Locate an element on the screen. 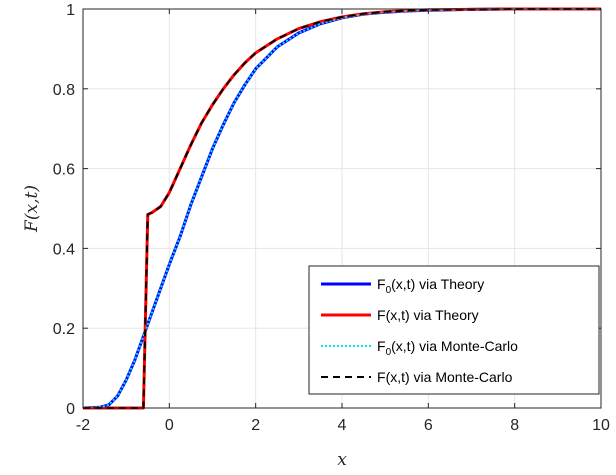 Image resolution: width=616 pixels, height=475 pixels. legend-entry-0: F0(x,t) via Theory is located at coordinates (430, 286).